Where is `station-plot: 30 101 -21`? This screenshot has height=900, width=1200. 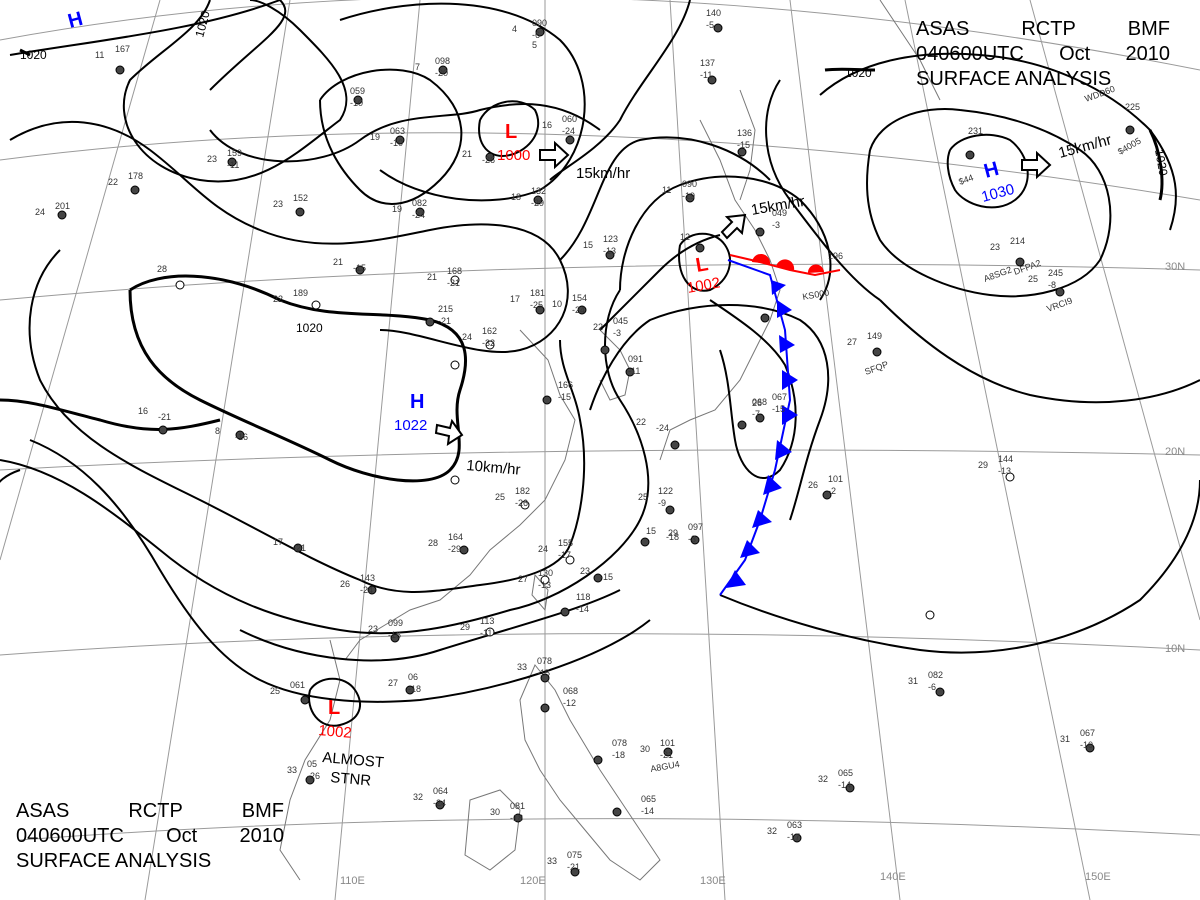
station-plot: 30 101 -21 is located at coordinates (657, 749).